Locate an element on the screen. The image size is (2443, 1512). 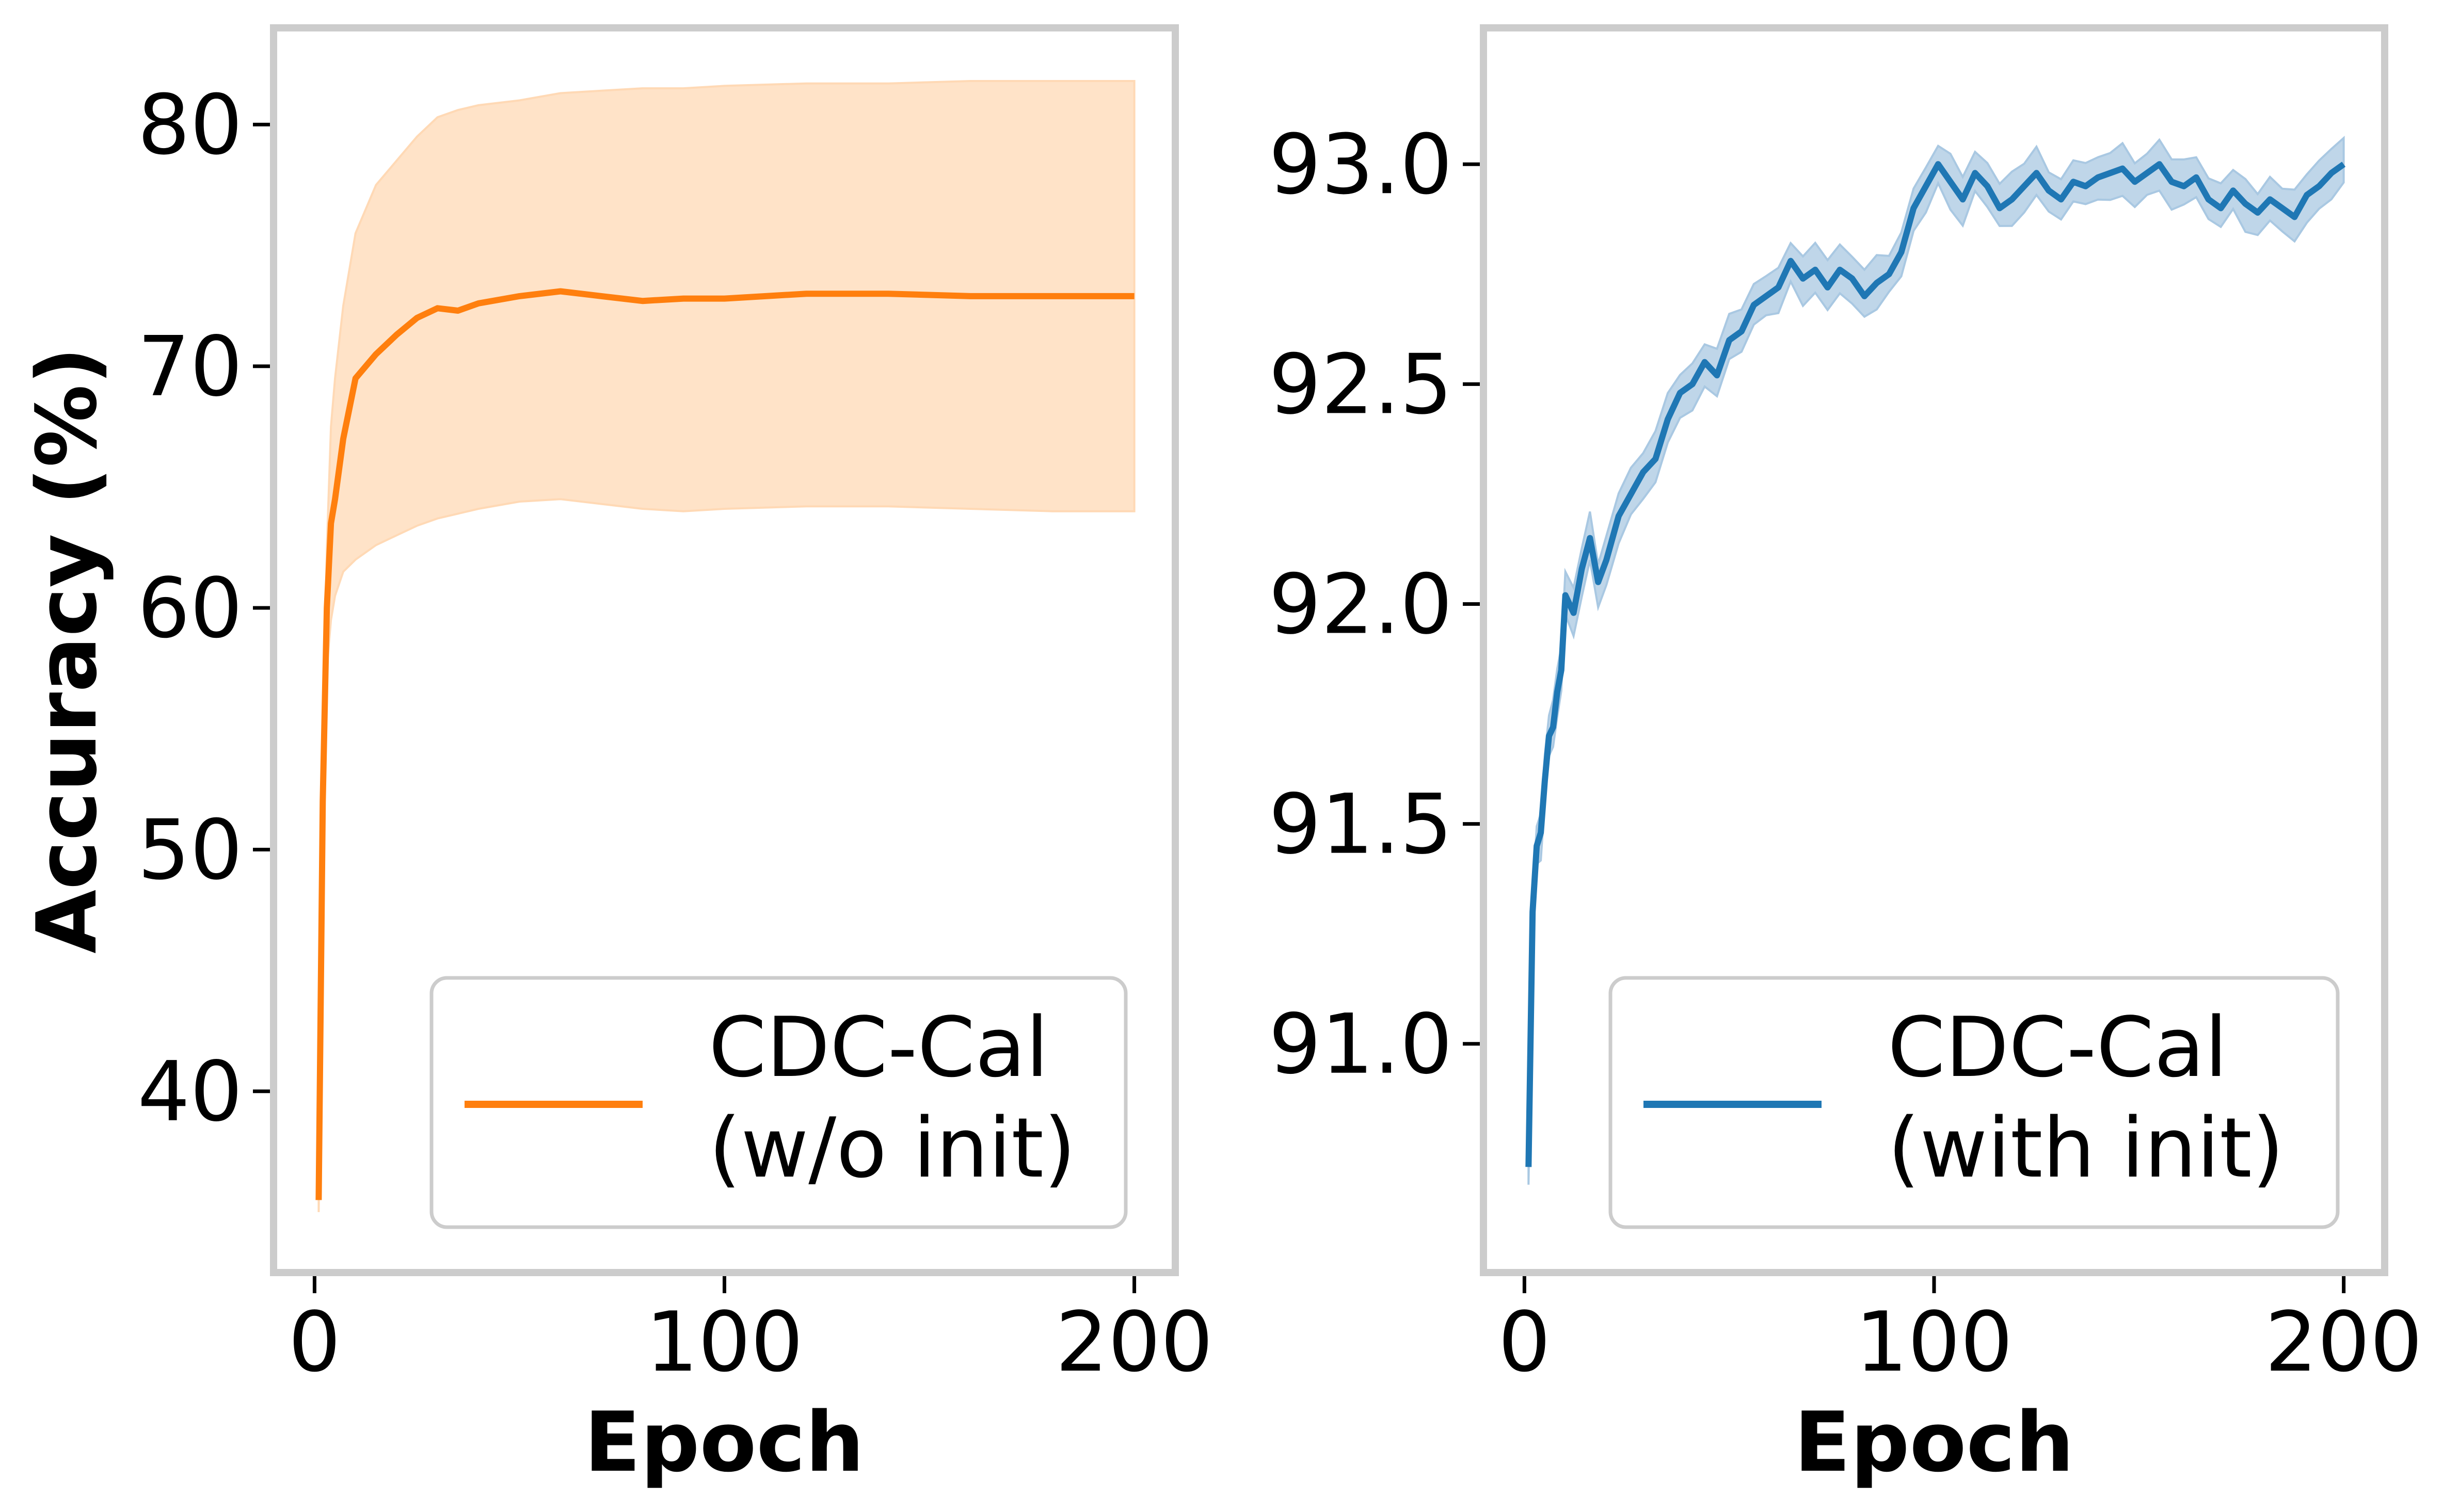
right-legend: CDC-Cal (with init) is located at coordinates (1974, 1102).